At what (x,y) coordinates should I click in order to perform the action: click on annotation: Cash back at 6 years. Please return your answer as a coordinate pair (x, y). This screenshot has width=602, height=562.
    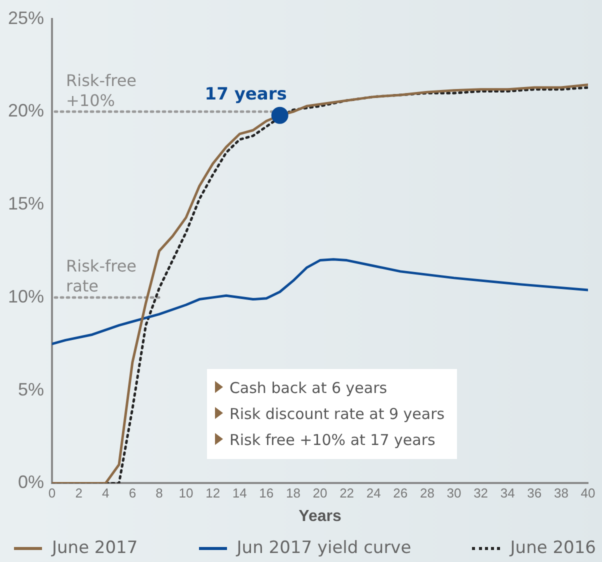
    Looking at the image, I should click on (308, 389).